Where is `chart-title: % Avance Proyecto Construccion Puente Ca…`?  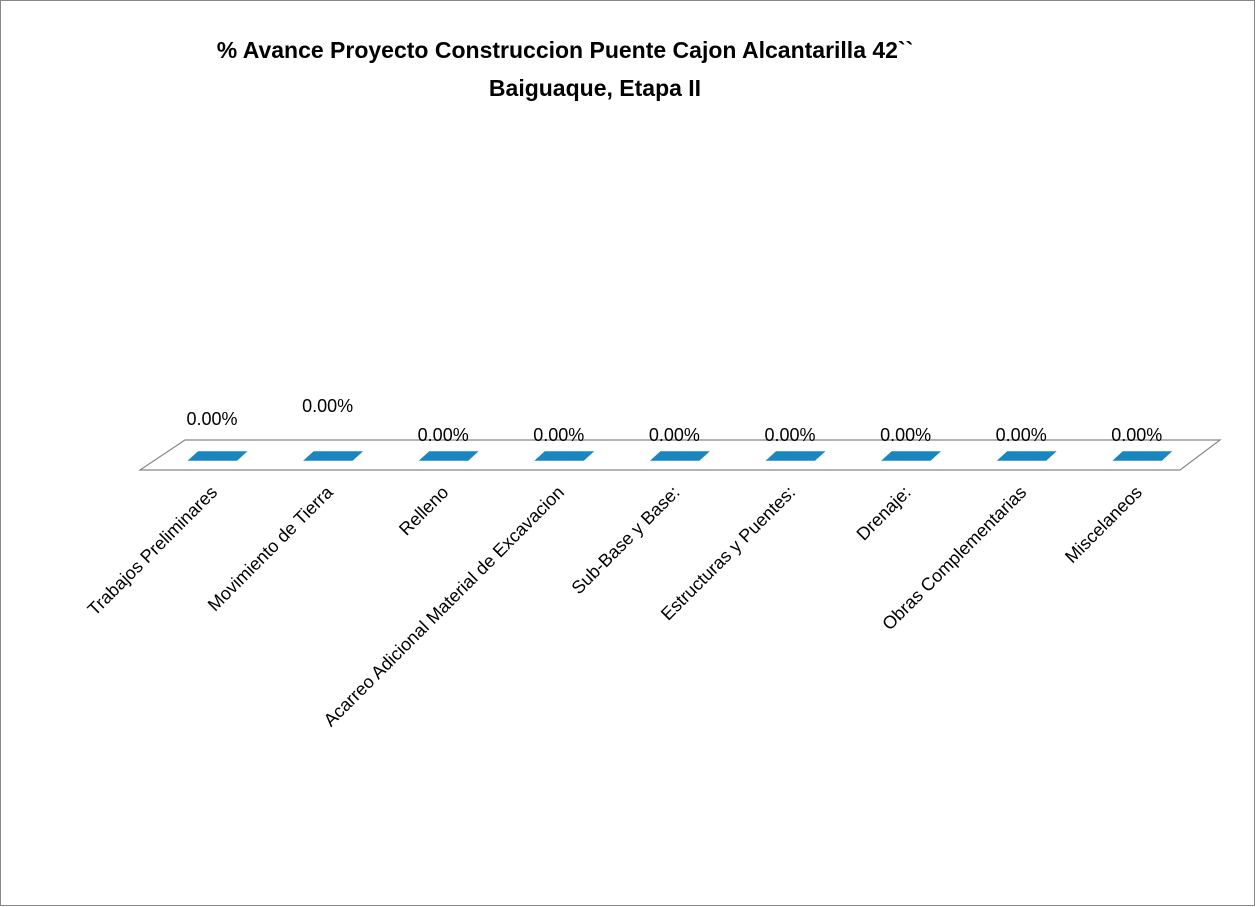
chart-title: % Avance Proyecto Construccion Puente Ca… is located at coordinates (565, 50).